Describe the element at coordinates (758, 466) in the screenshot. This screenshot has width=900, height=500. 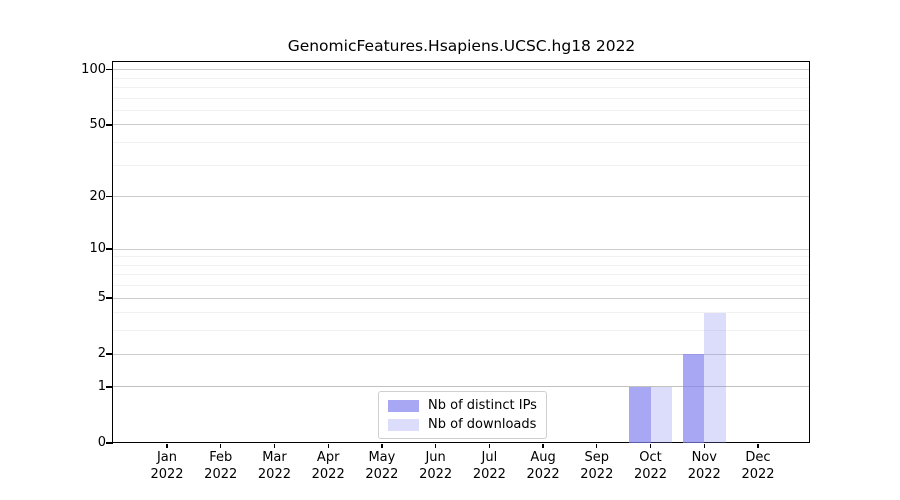
I see `x-tick-label-dec: Dec 2022` at that location.